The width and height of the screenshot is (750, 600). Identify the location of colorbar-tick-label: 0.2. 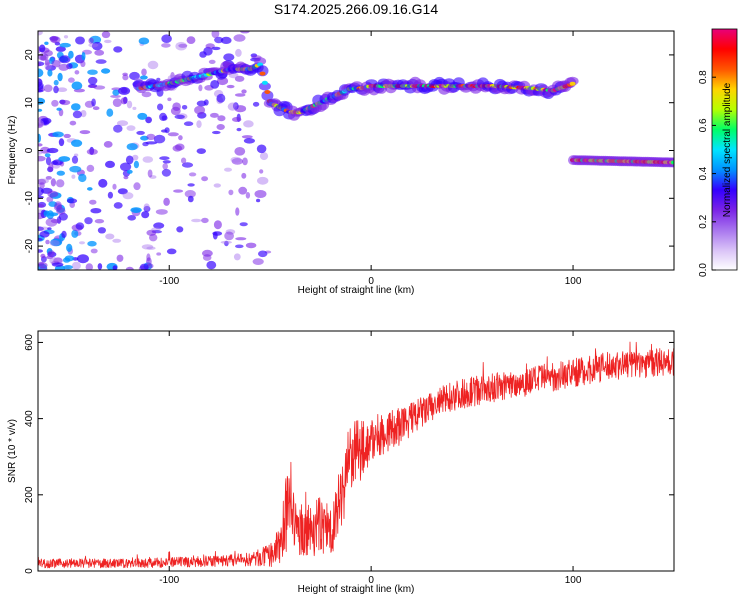
(703, 221).